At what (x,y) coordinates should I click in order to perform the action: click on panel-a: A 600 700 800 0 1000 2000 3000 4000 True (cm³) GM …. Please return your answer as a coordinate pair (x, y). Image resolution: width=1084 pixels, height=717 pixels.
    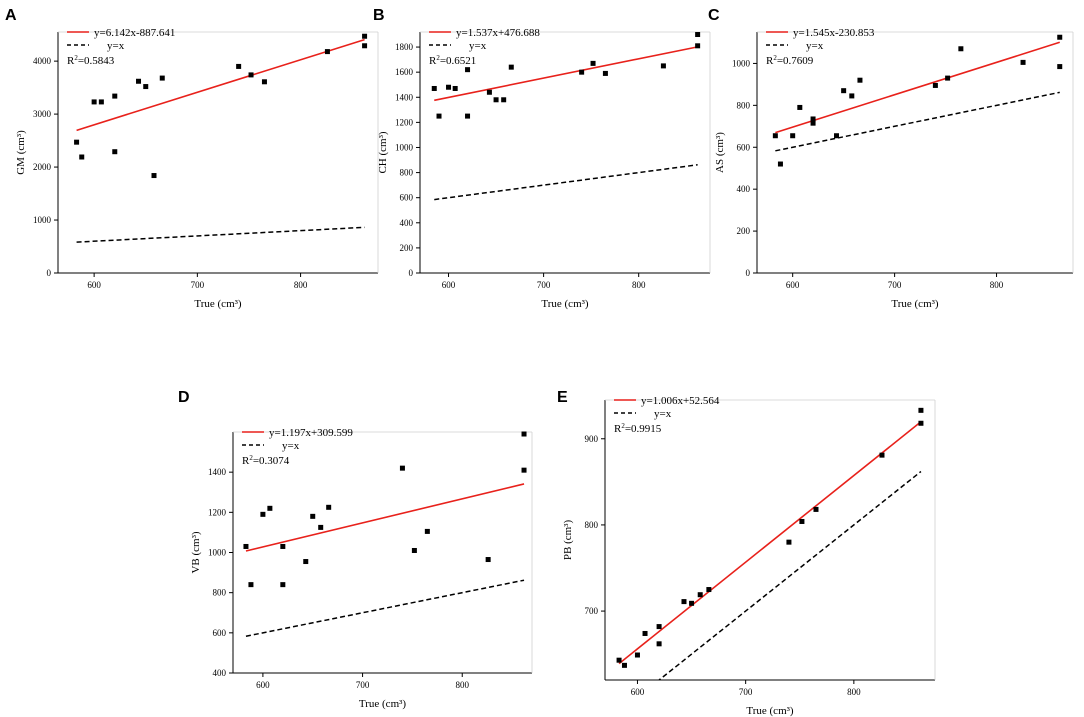
    Looking at the image, I should click on (192, 158).